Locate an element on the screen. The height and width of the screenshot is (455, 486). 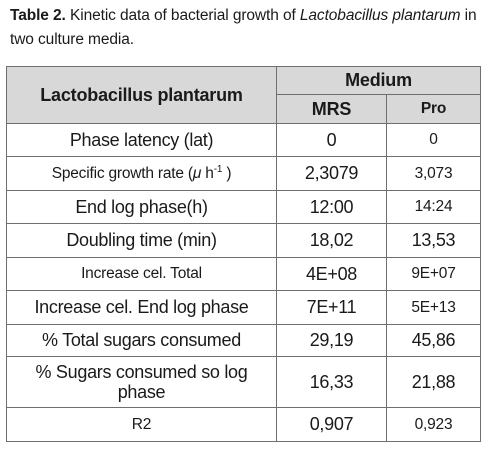
row-label: Increase cel. Total is located at coordinates (141, 274).